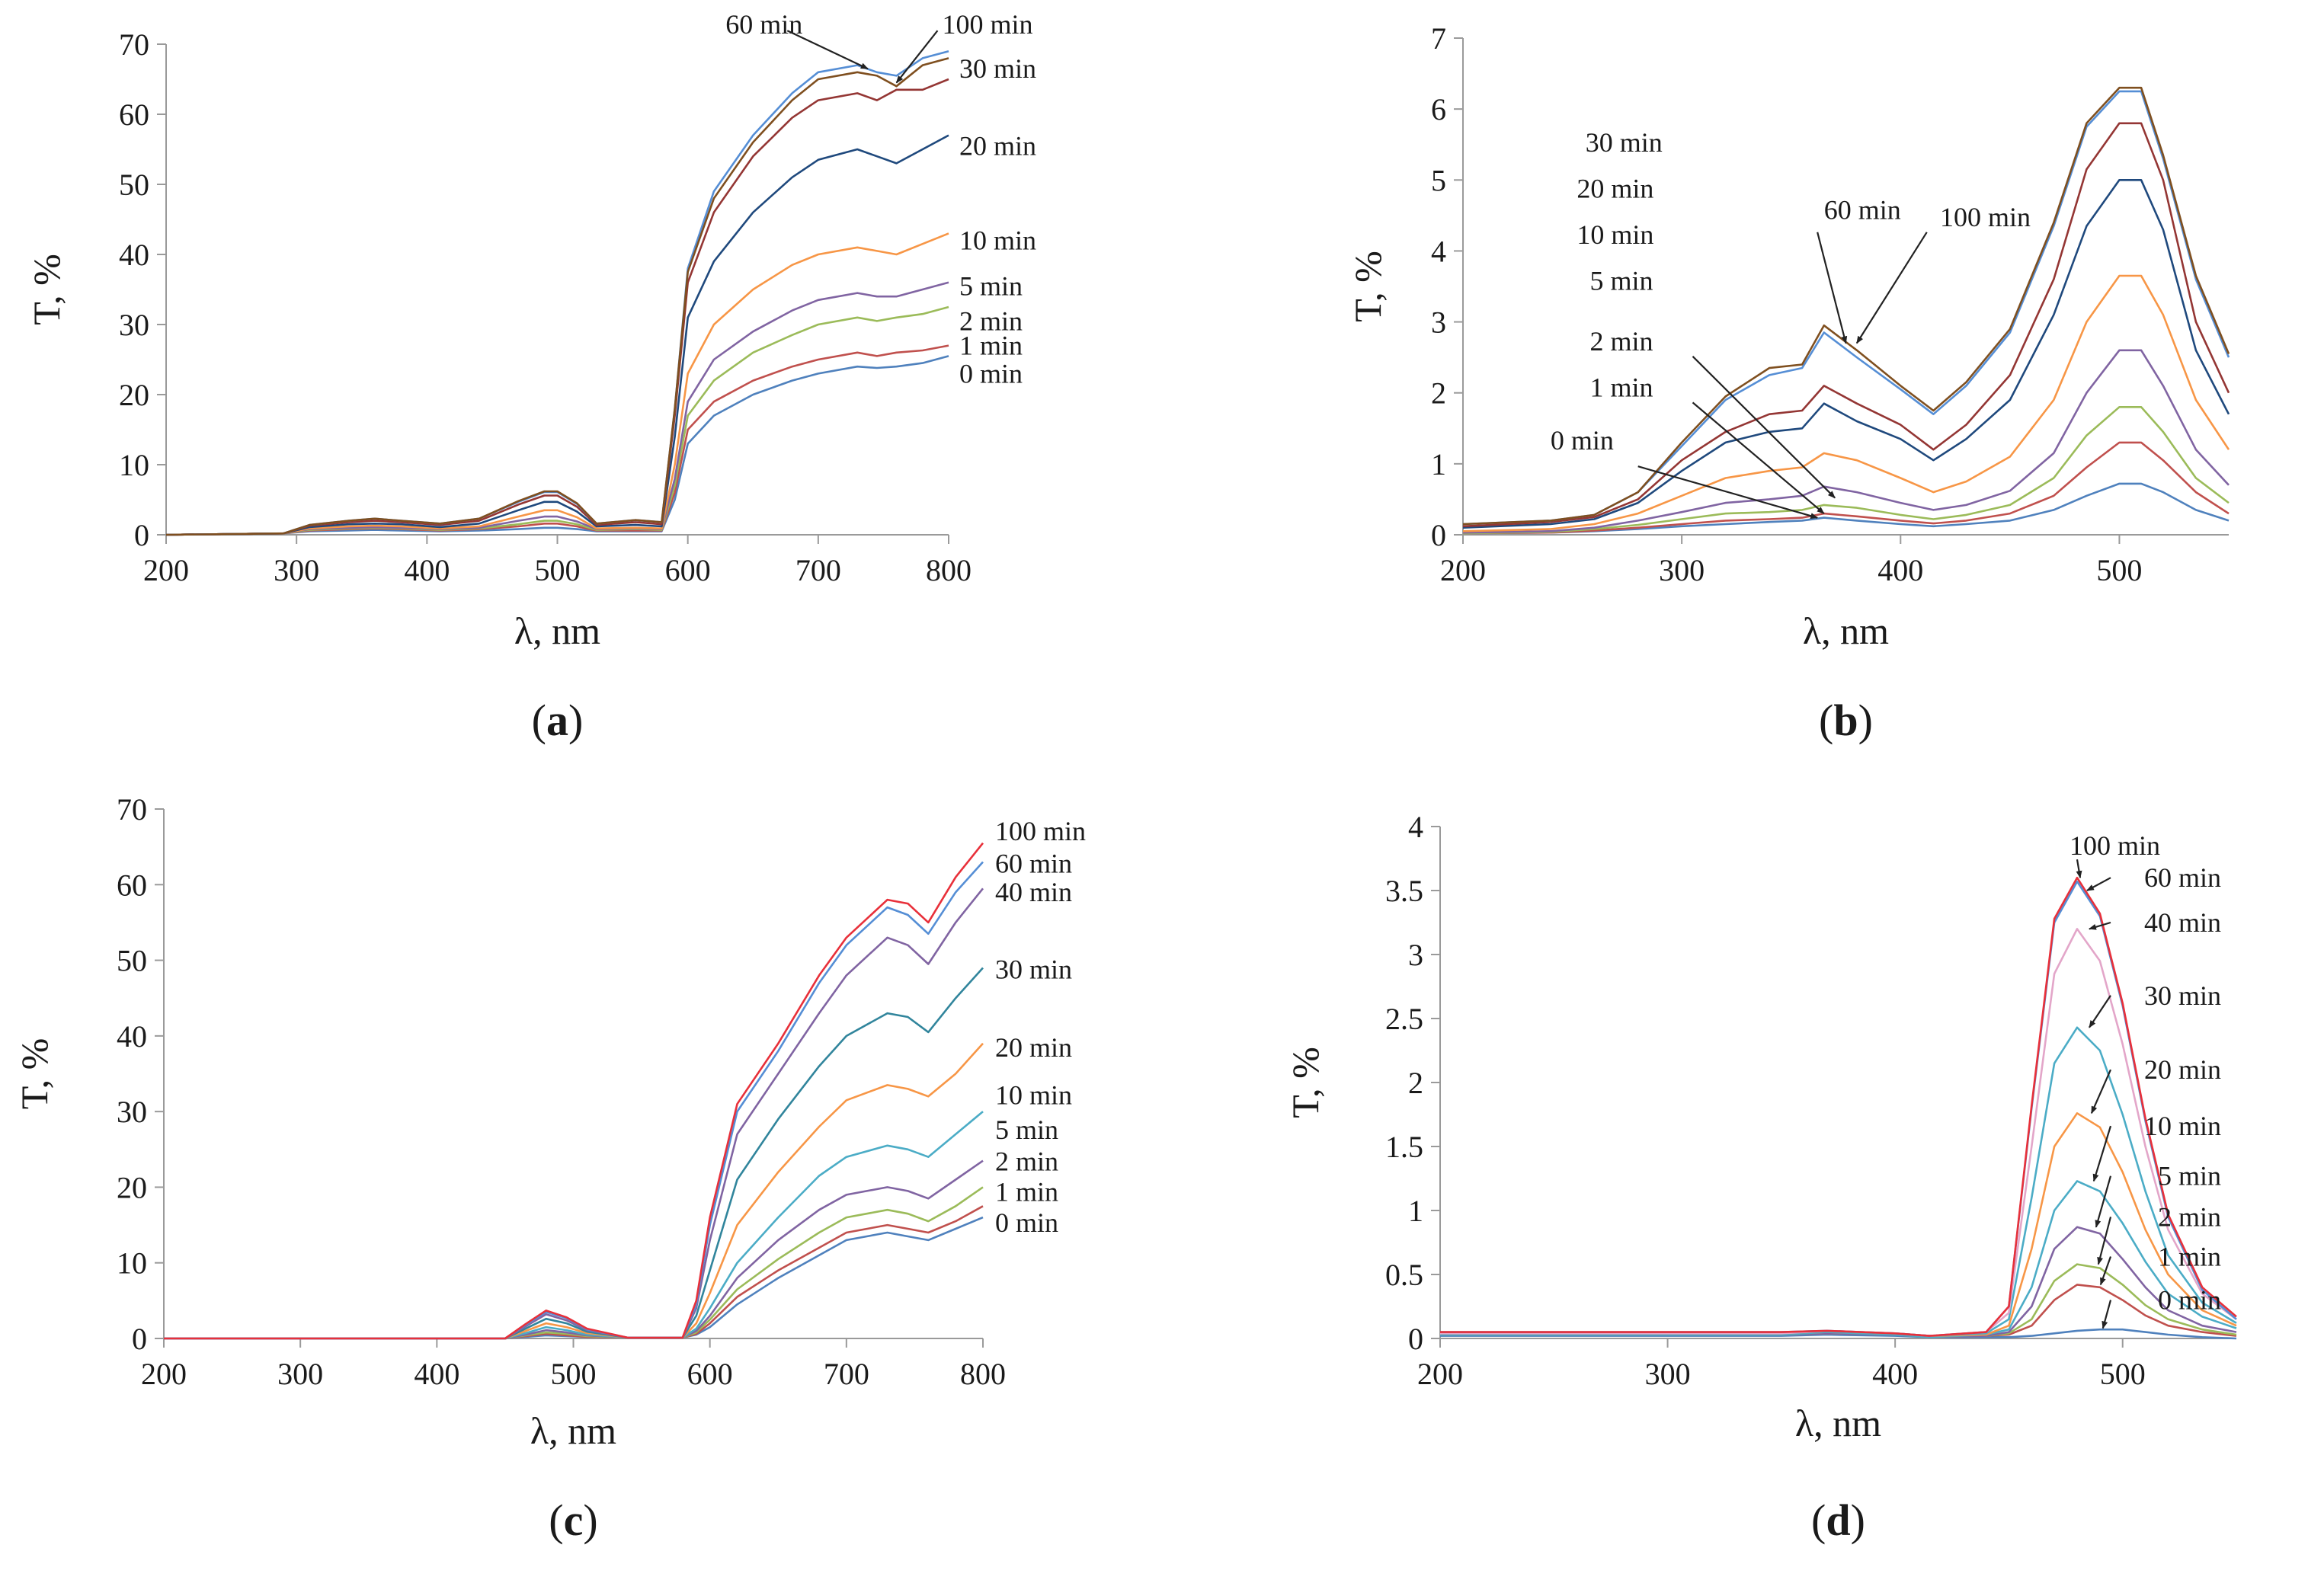 Image resolution: width=2324 pixels, height=1583 pixels. What do you see at coordinates (1438, 464) in the screenshot?
I see `y-tick-label: 1` at bounding box center [1438, 464].